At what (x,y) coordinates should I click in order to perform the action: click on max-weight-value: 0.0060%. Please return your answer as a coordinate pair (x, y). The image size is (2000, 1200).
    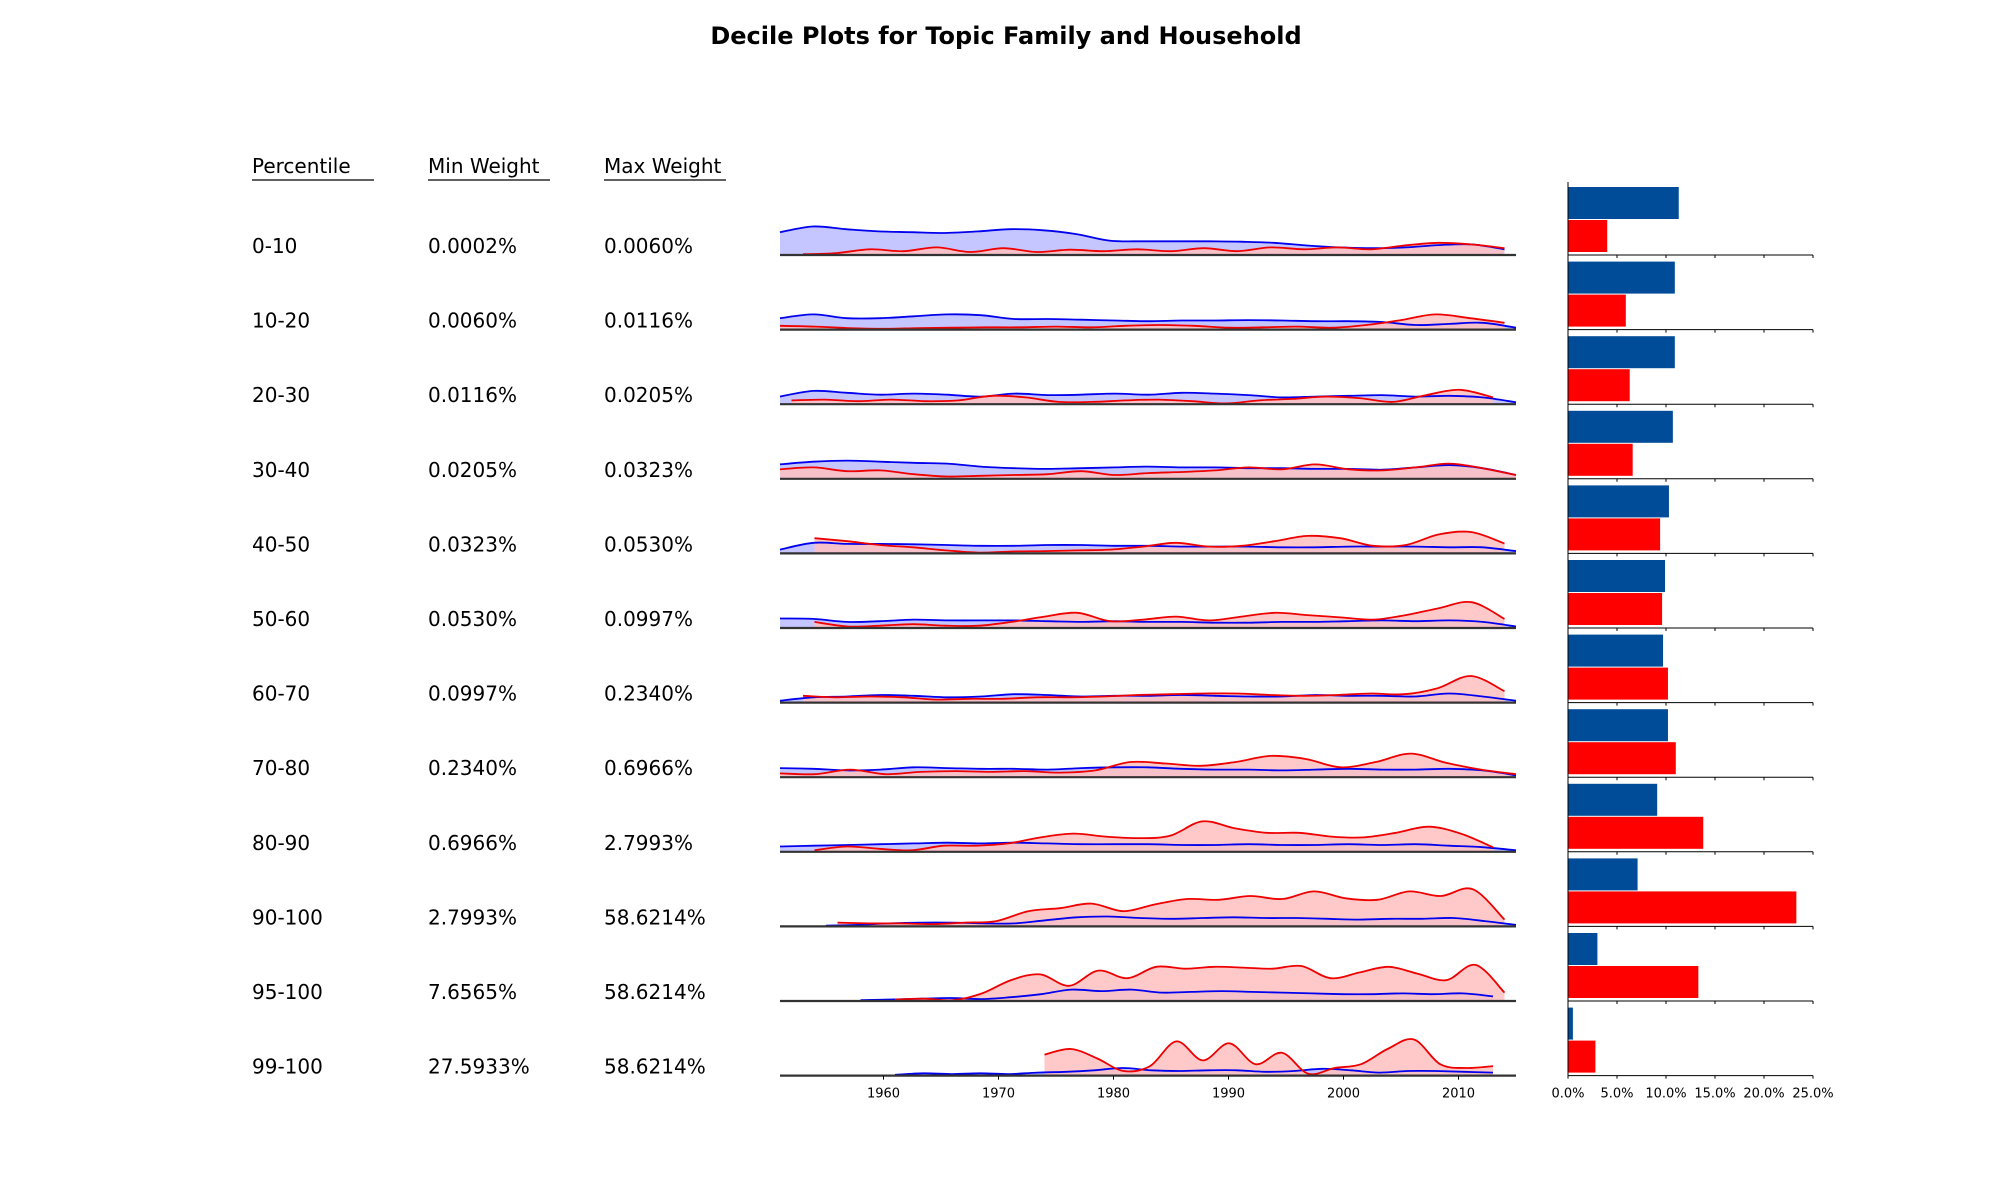
    Looking at the image, I should click on (648, 246).